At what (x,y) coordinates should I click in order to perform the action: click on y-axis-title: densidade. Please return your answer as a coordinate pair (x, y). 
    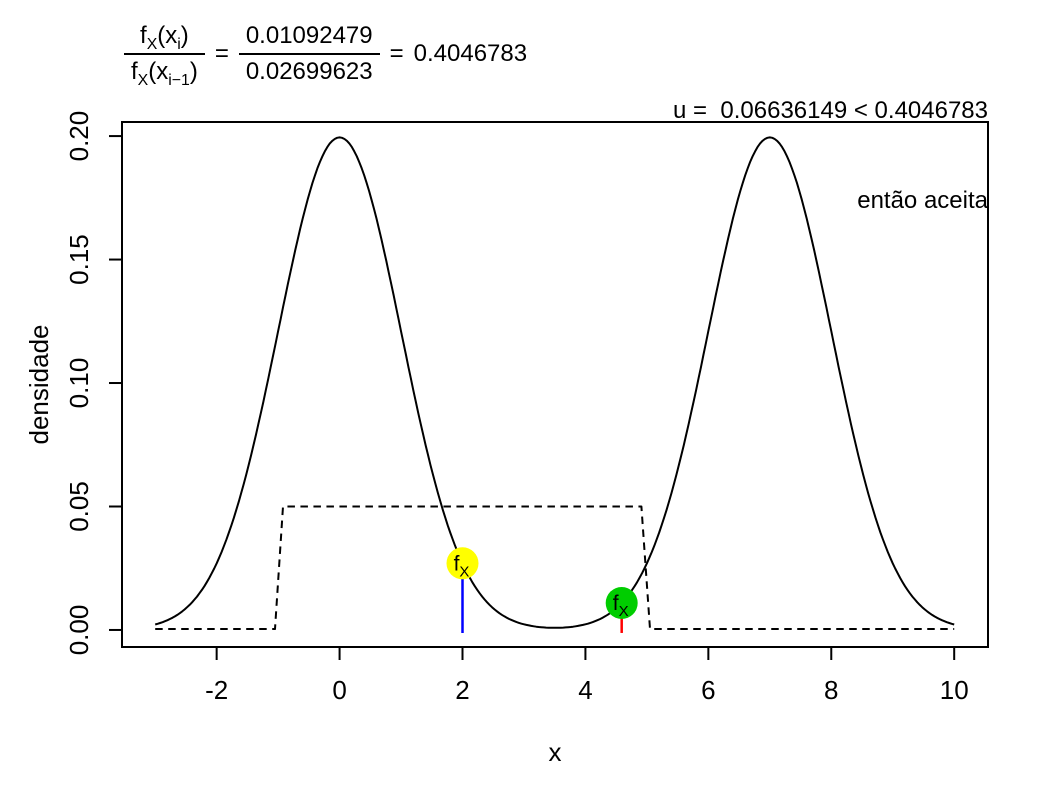
    Looking at the image, I should click on (39, 385).